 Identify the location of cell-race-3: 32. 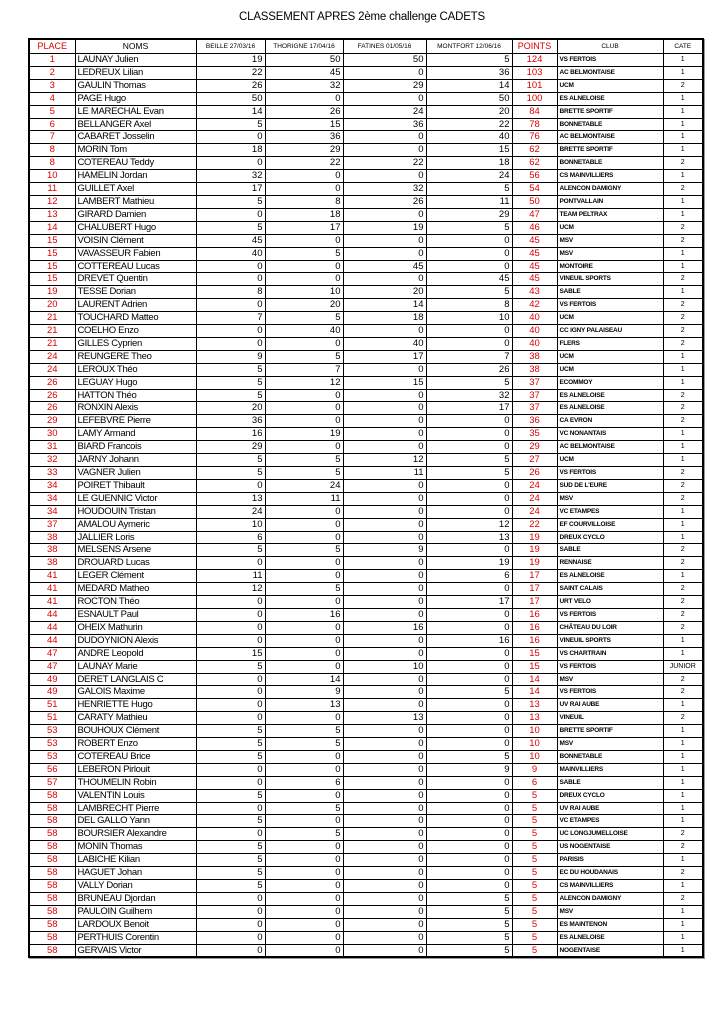
(384, 189).